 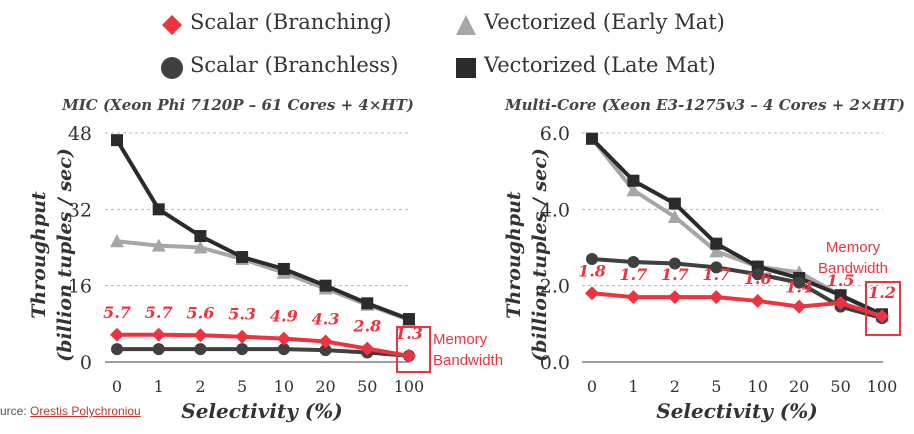 I want to click on legend-label: Vectorized (Late Mat), so click(x=600, y=65).